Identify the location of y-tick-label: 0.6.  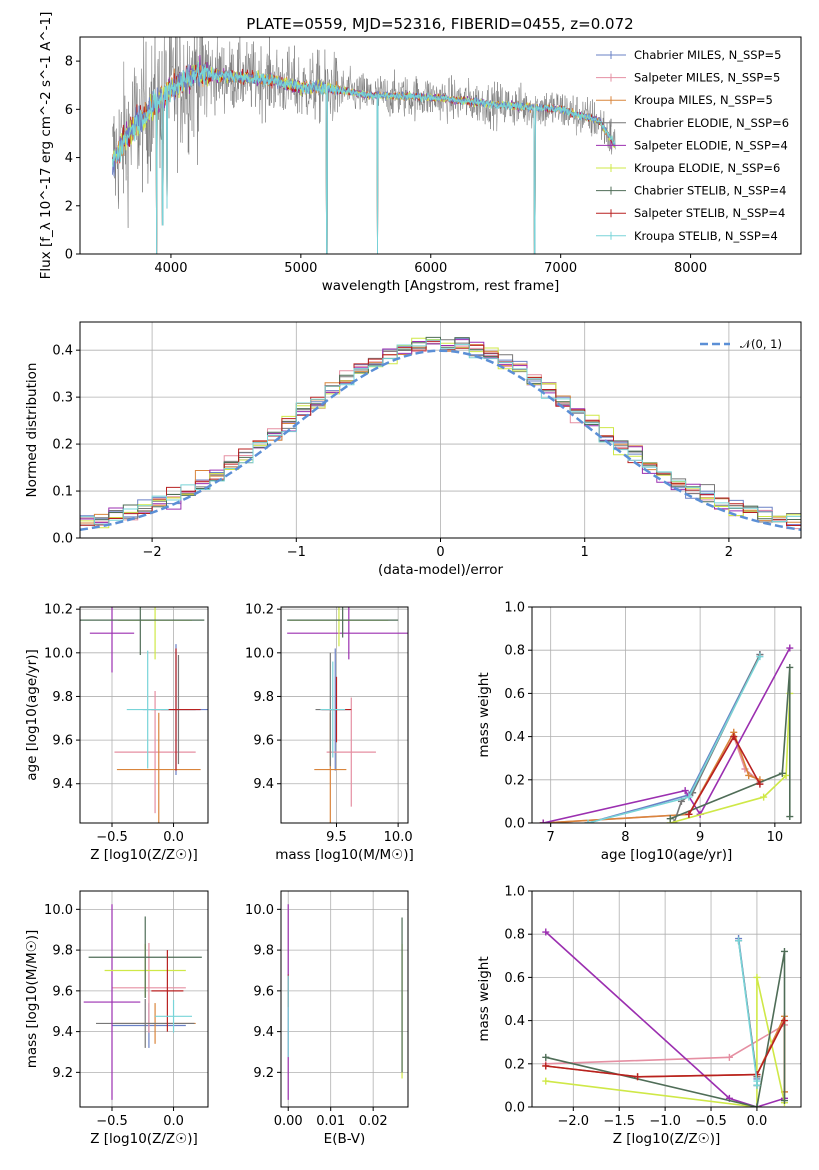
(514, 694).